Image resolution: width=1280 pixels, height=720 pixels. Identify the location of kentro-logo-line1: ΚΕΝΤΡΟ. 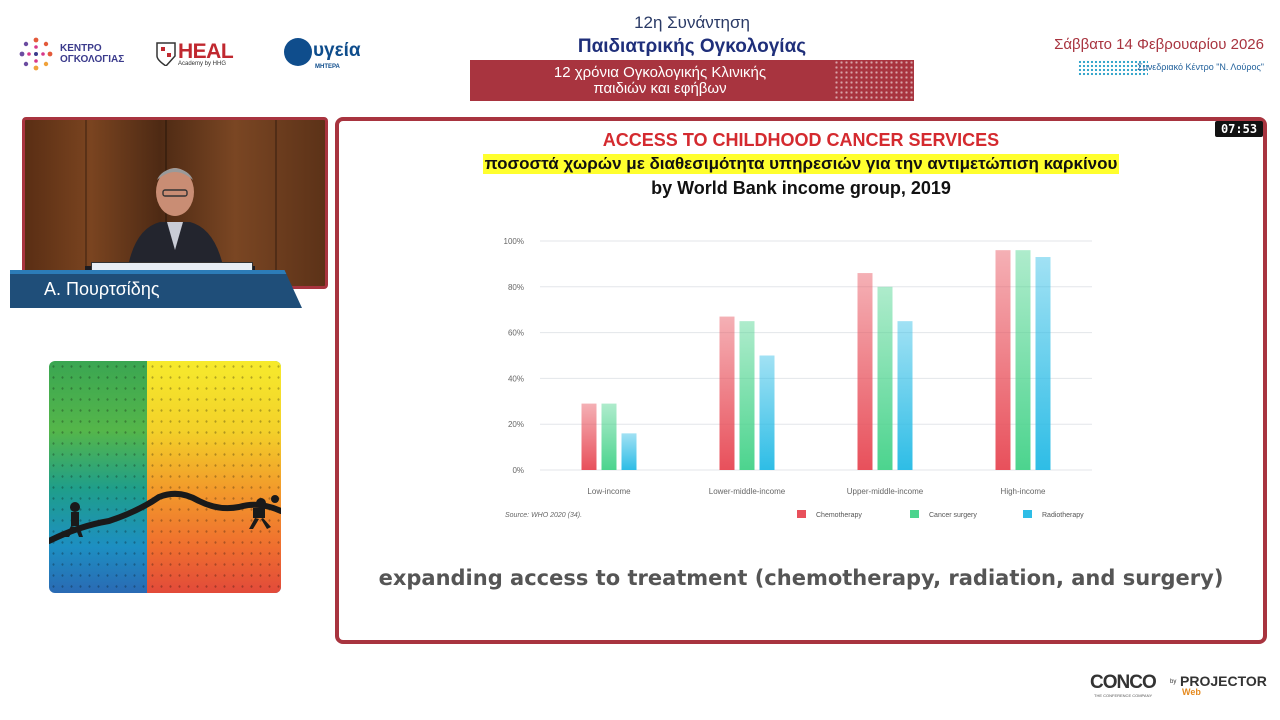
(81, 48).